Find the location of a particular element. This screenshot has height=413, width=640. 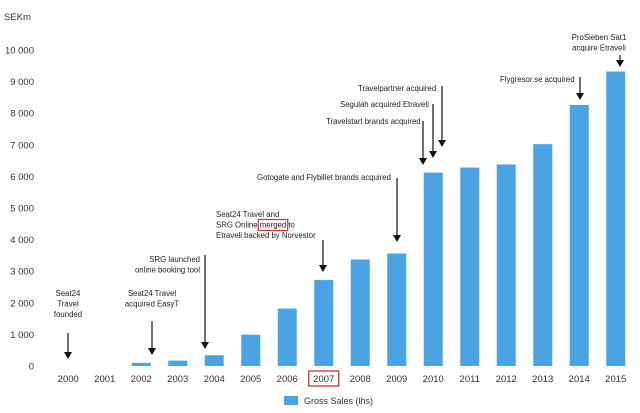

x-tick-label: 2011 is located at coordinates (470, 379).